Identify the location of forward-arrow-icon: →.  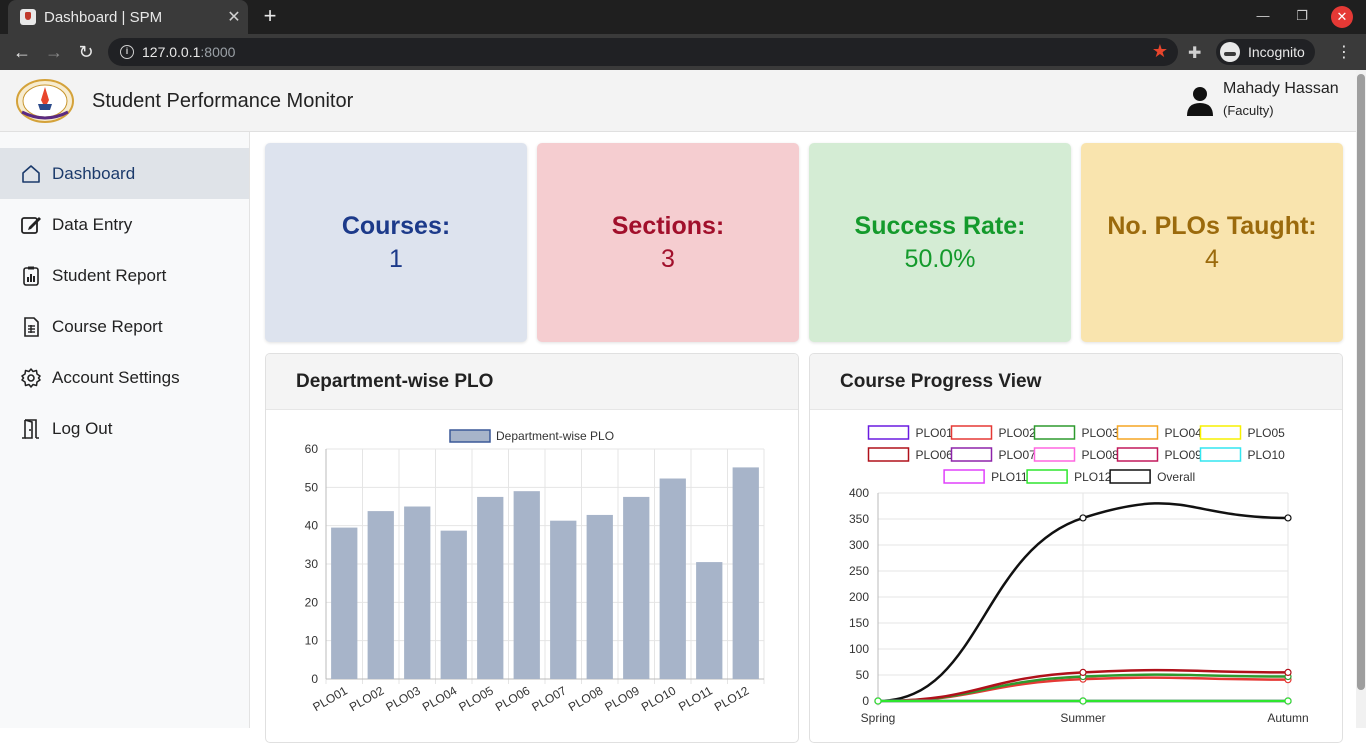
(54, 52).